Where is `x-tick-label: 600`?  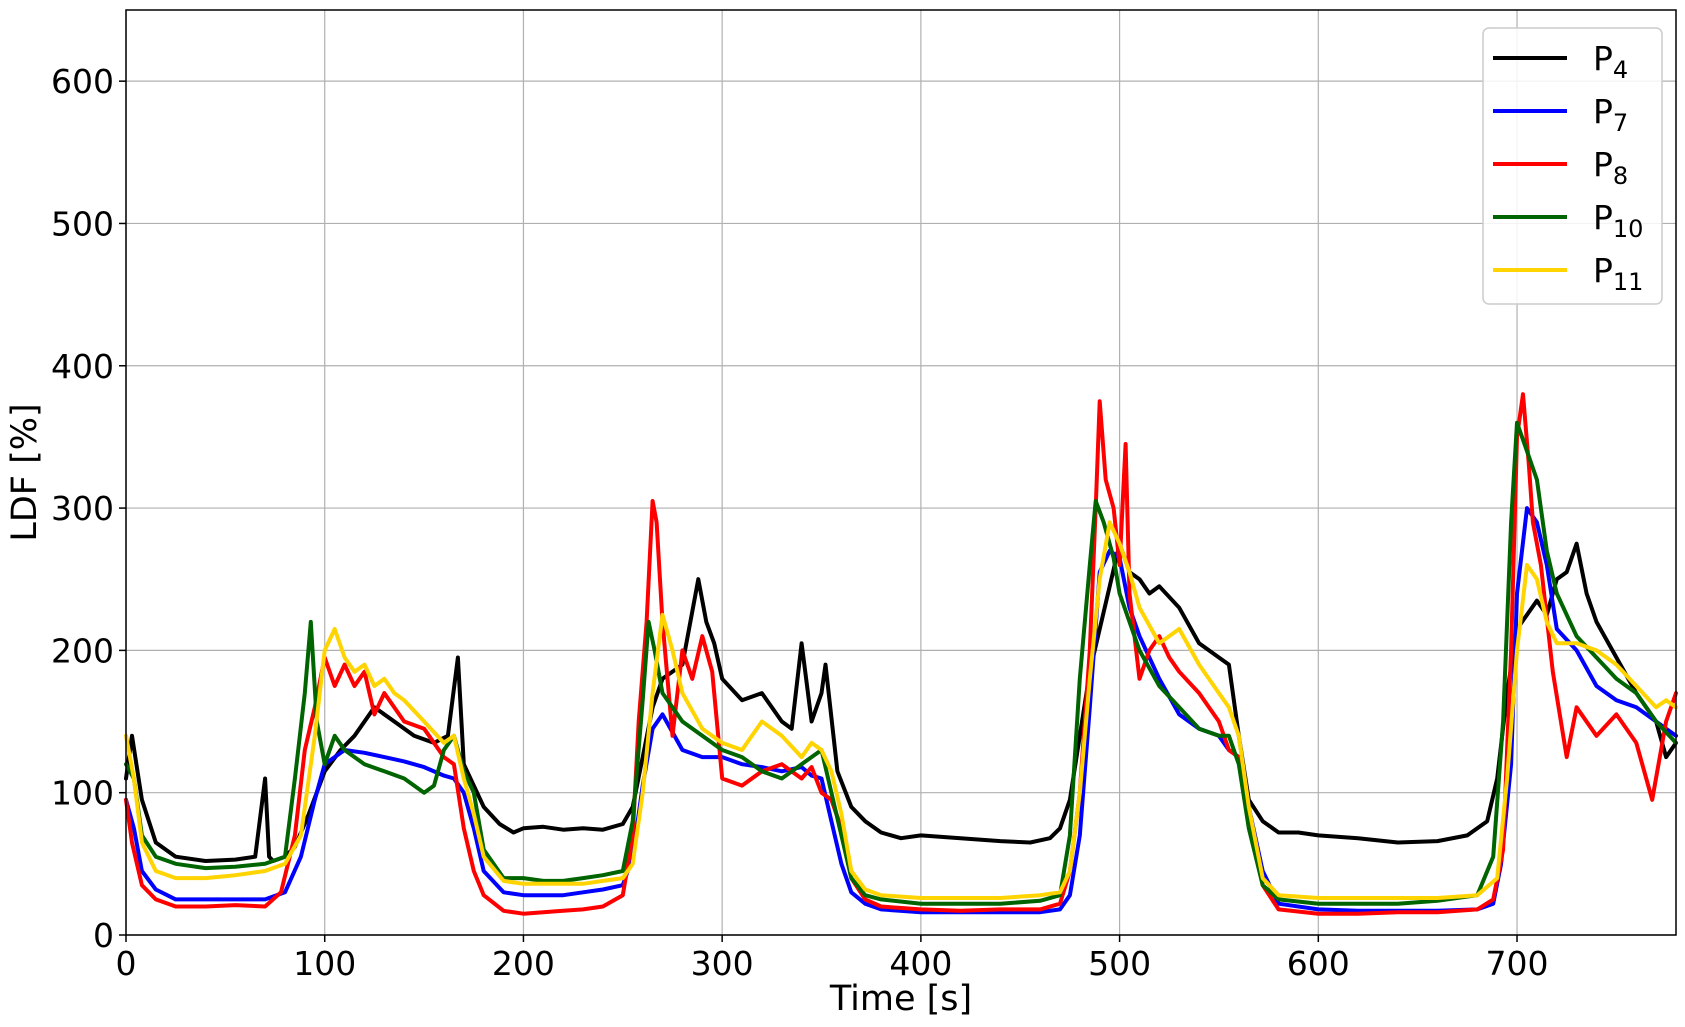
x-tick-label: 600 is located at coordinates (1318, 963).